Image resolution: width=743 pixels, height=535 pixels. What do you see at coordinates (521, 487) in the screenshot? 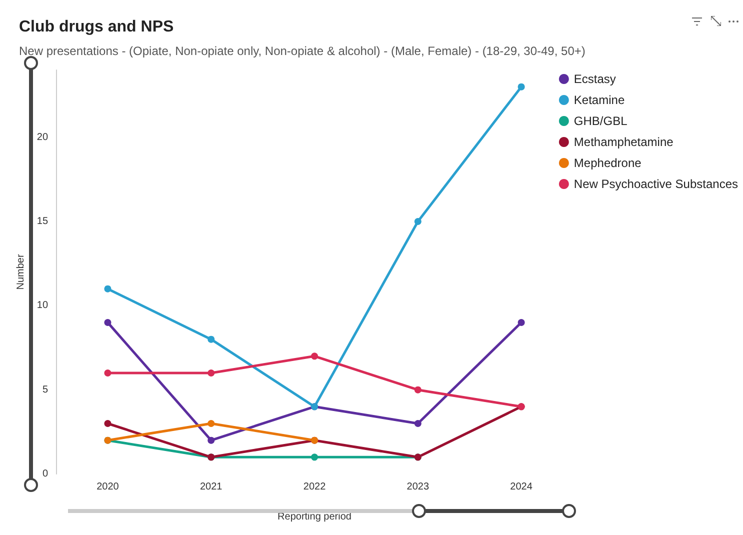
I see `x-tick-label: 2024` at bounding box center [521, 487].